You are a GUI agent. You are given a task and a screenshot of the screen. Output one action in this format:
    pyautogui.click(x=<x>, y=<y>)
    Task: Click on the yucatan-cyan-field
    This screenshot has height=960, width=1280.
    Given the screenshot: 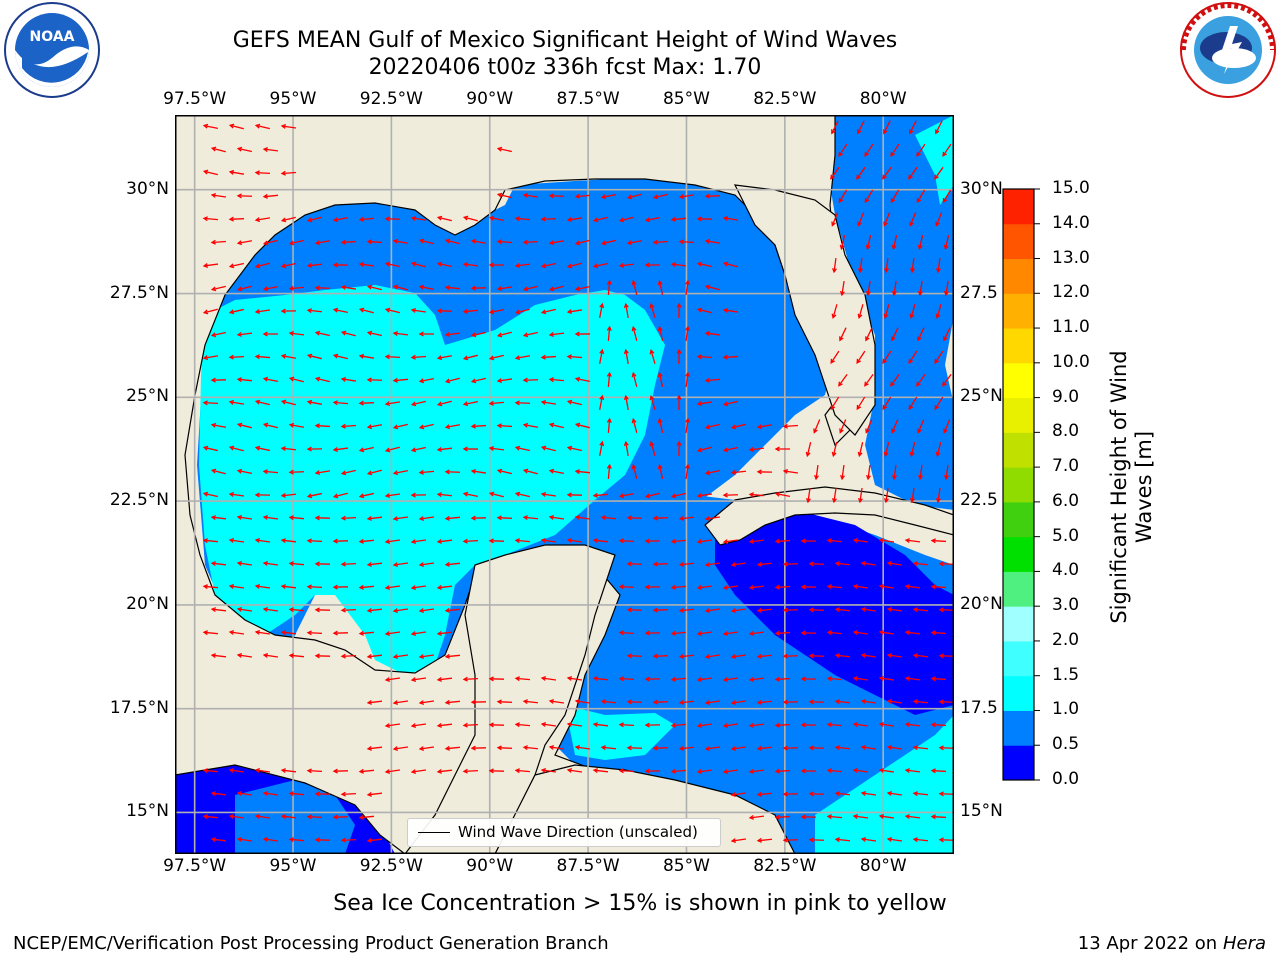 What is the action you would take?
    pyautogui.click(x=620, y=732)
    